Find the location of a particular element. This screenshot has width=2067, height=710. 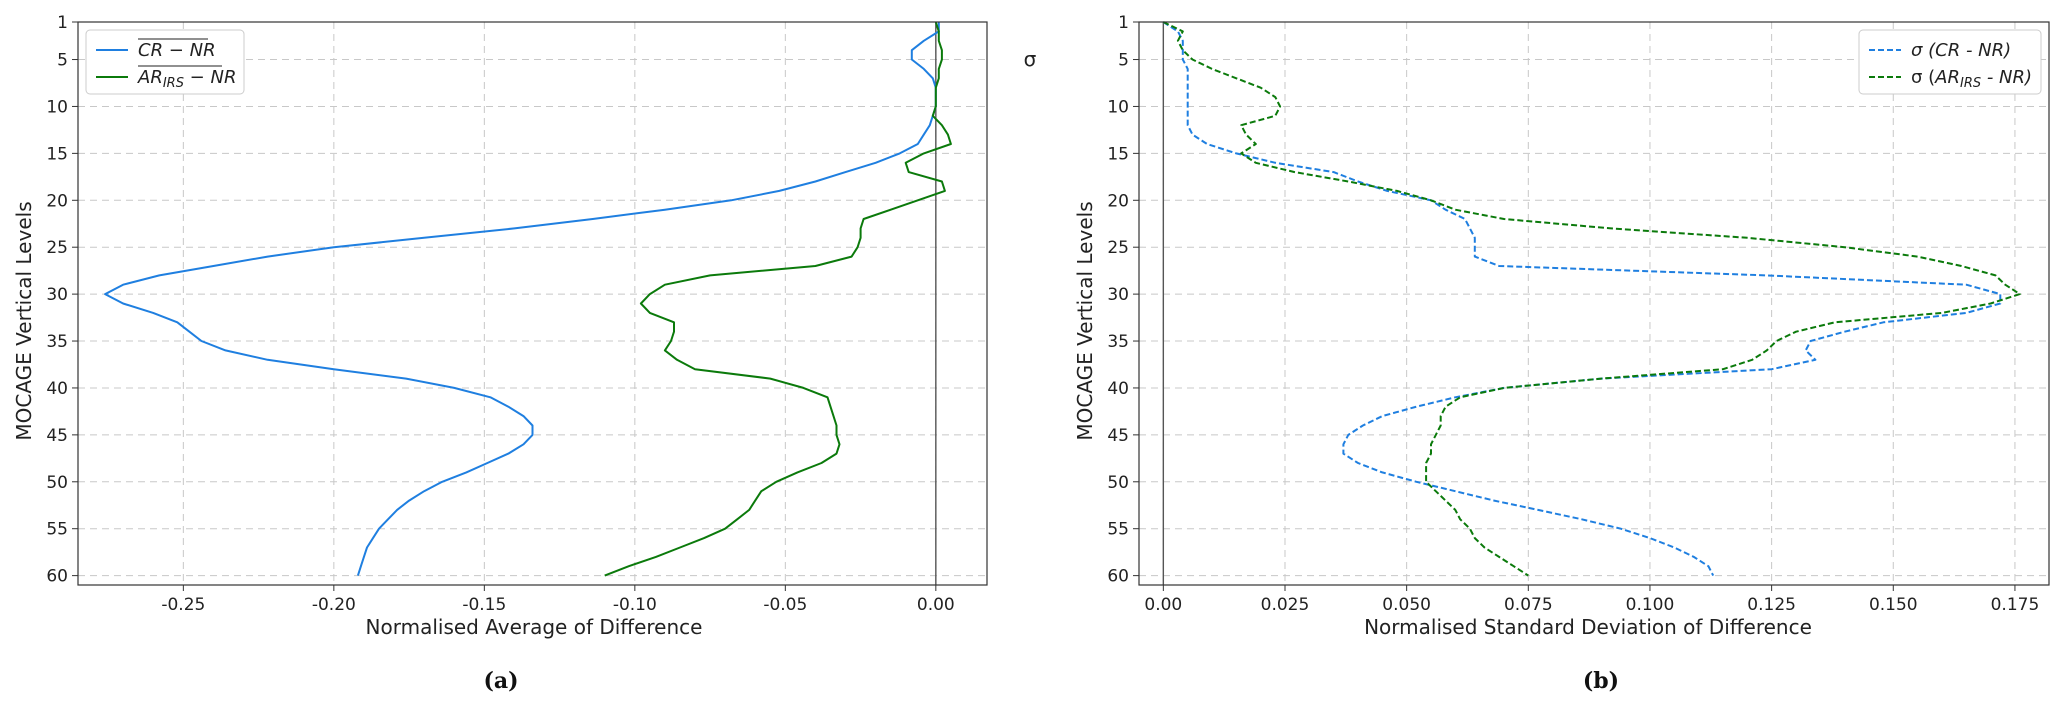

sigma-side-symbol: σ is located at coordinates (1030, 59).